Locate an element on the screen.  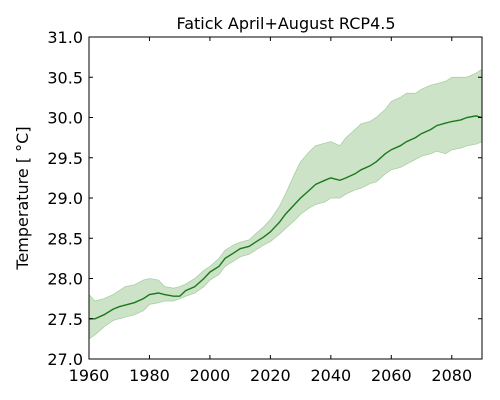
y-tick-label: 30.5 is located at coordinates (65, 77).